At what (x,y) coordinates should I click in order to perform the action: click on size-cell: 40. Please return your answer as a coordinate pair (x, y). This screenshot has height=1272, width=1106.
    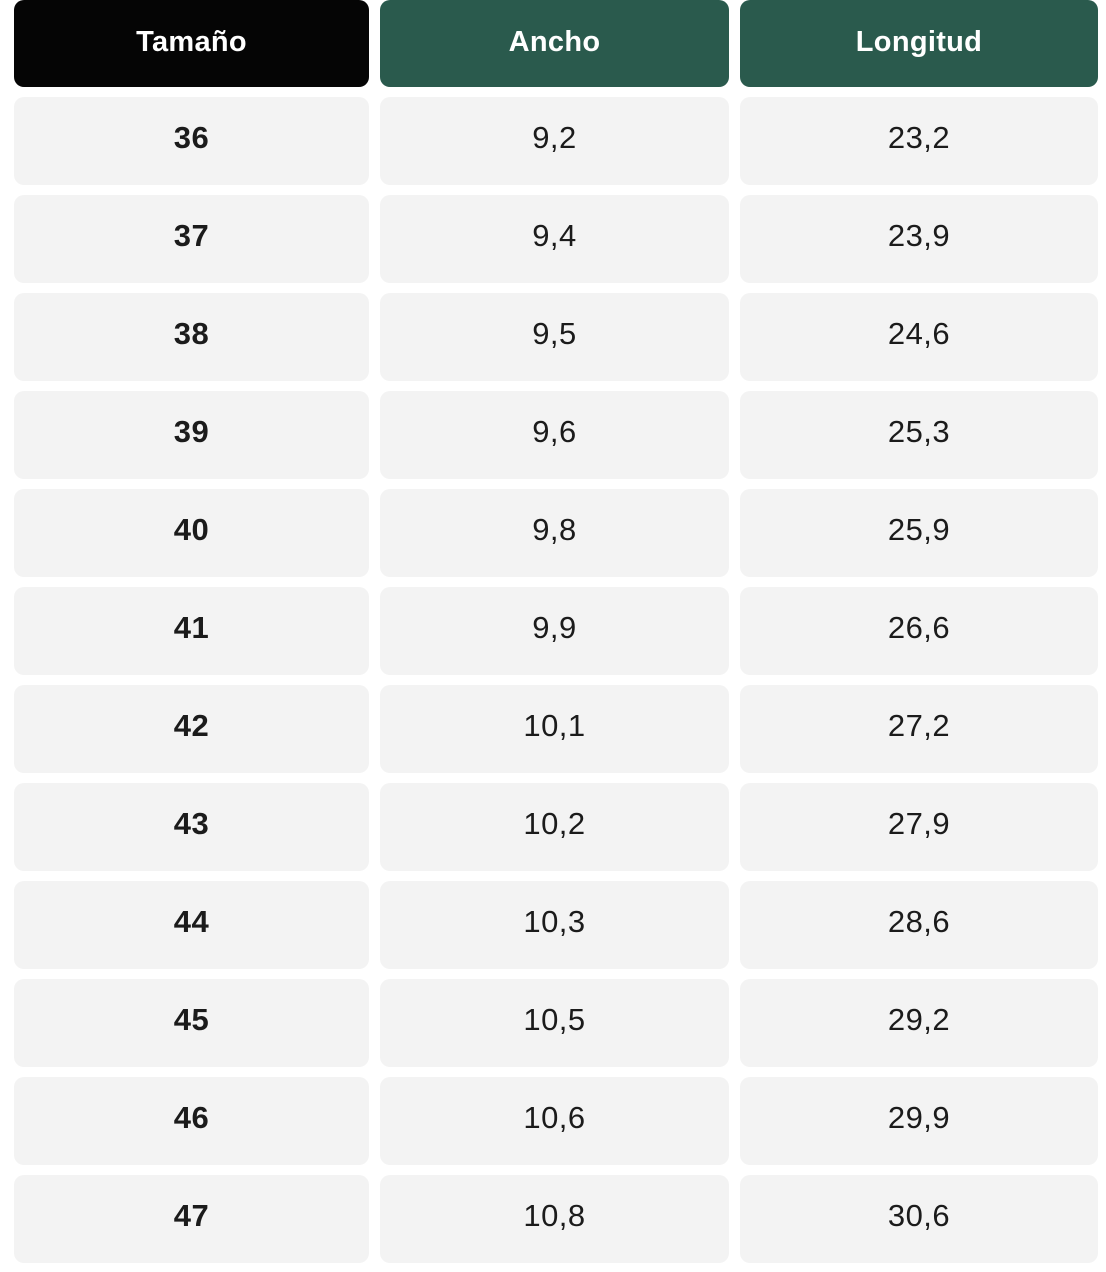
    Looking at the image, I should click on (191, 533).